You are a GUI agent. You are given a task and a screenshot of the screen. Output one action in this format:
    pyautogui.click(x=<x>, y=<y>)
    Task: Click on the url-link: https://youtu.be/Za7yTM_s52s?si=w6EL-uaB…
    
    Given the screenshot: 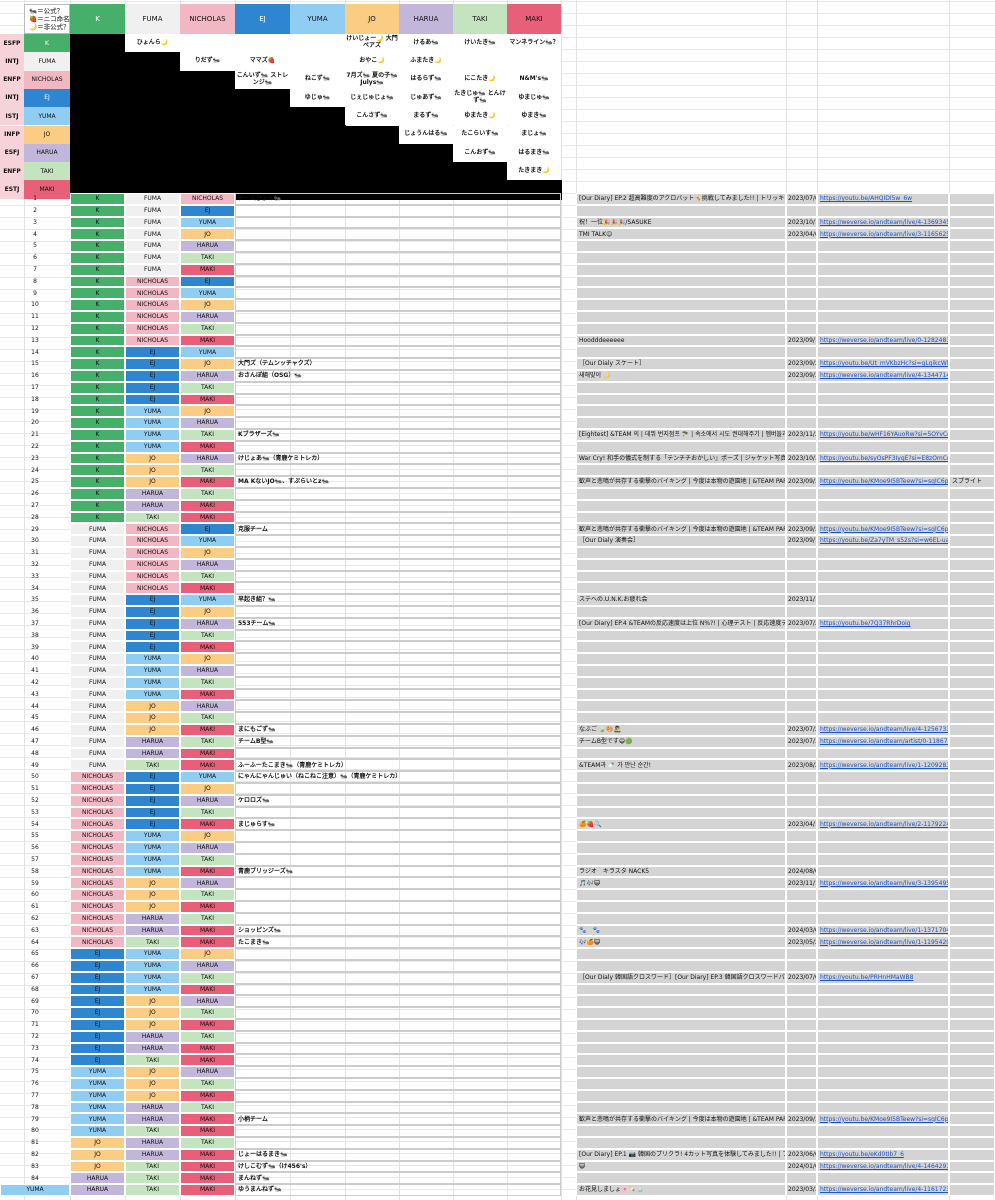 What is the action you would take?
    pyautogui.click(x=883, y=541)
    